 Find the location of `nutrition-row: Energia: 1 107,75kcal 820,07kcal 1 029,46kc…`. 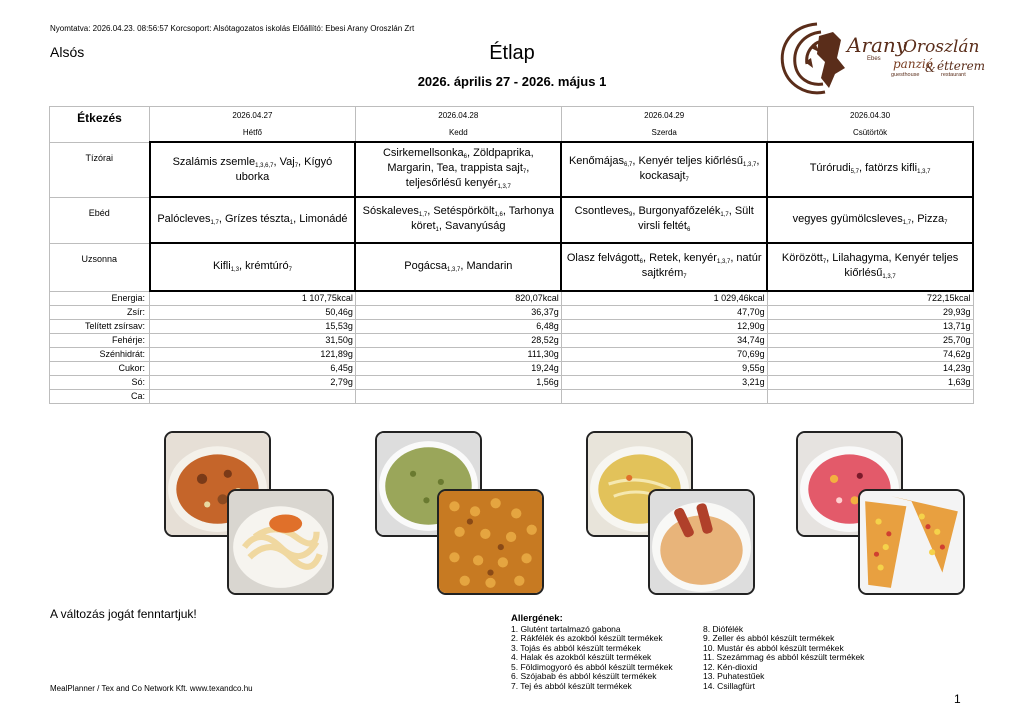

nutrition-row: Energia: 1 107,75kcal 820,07kcal 1 029,46kc… is located at coordinates (511, 298).